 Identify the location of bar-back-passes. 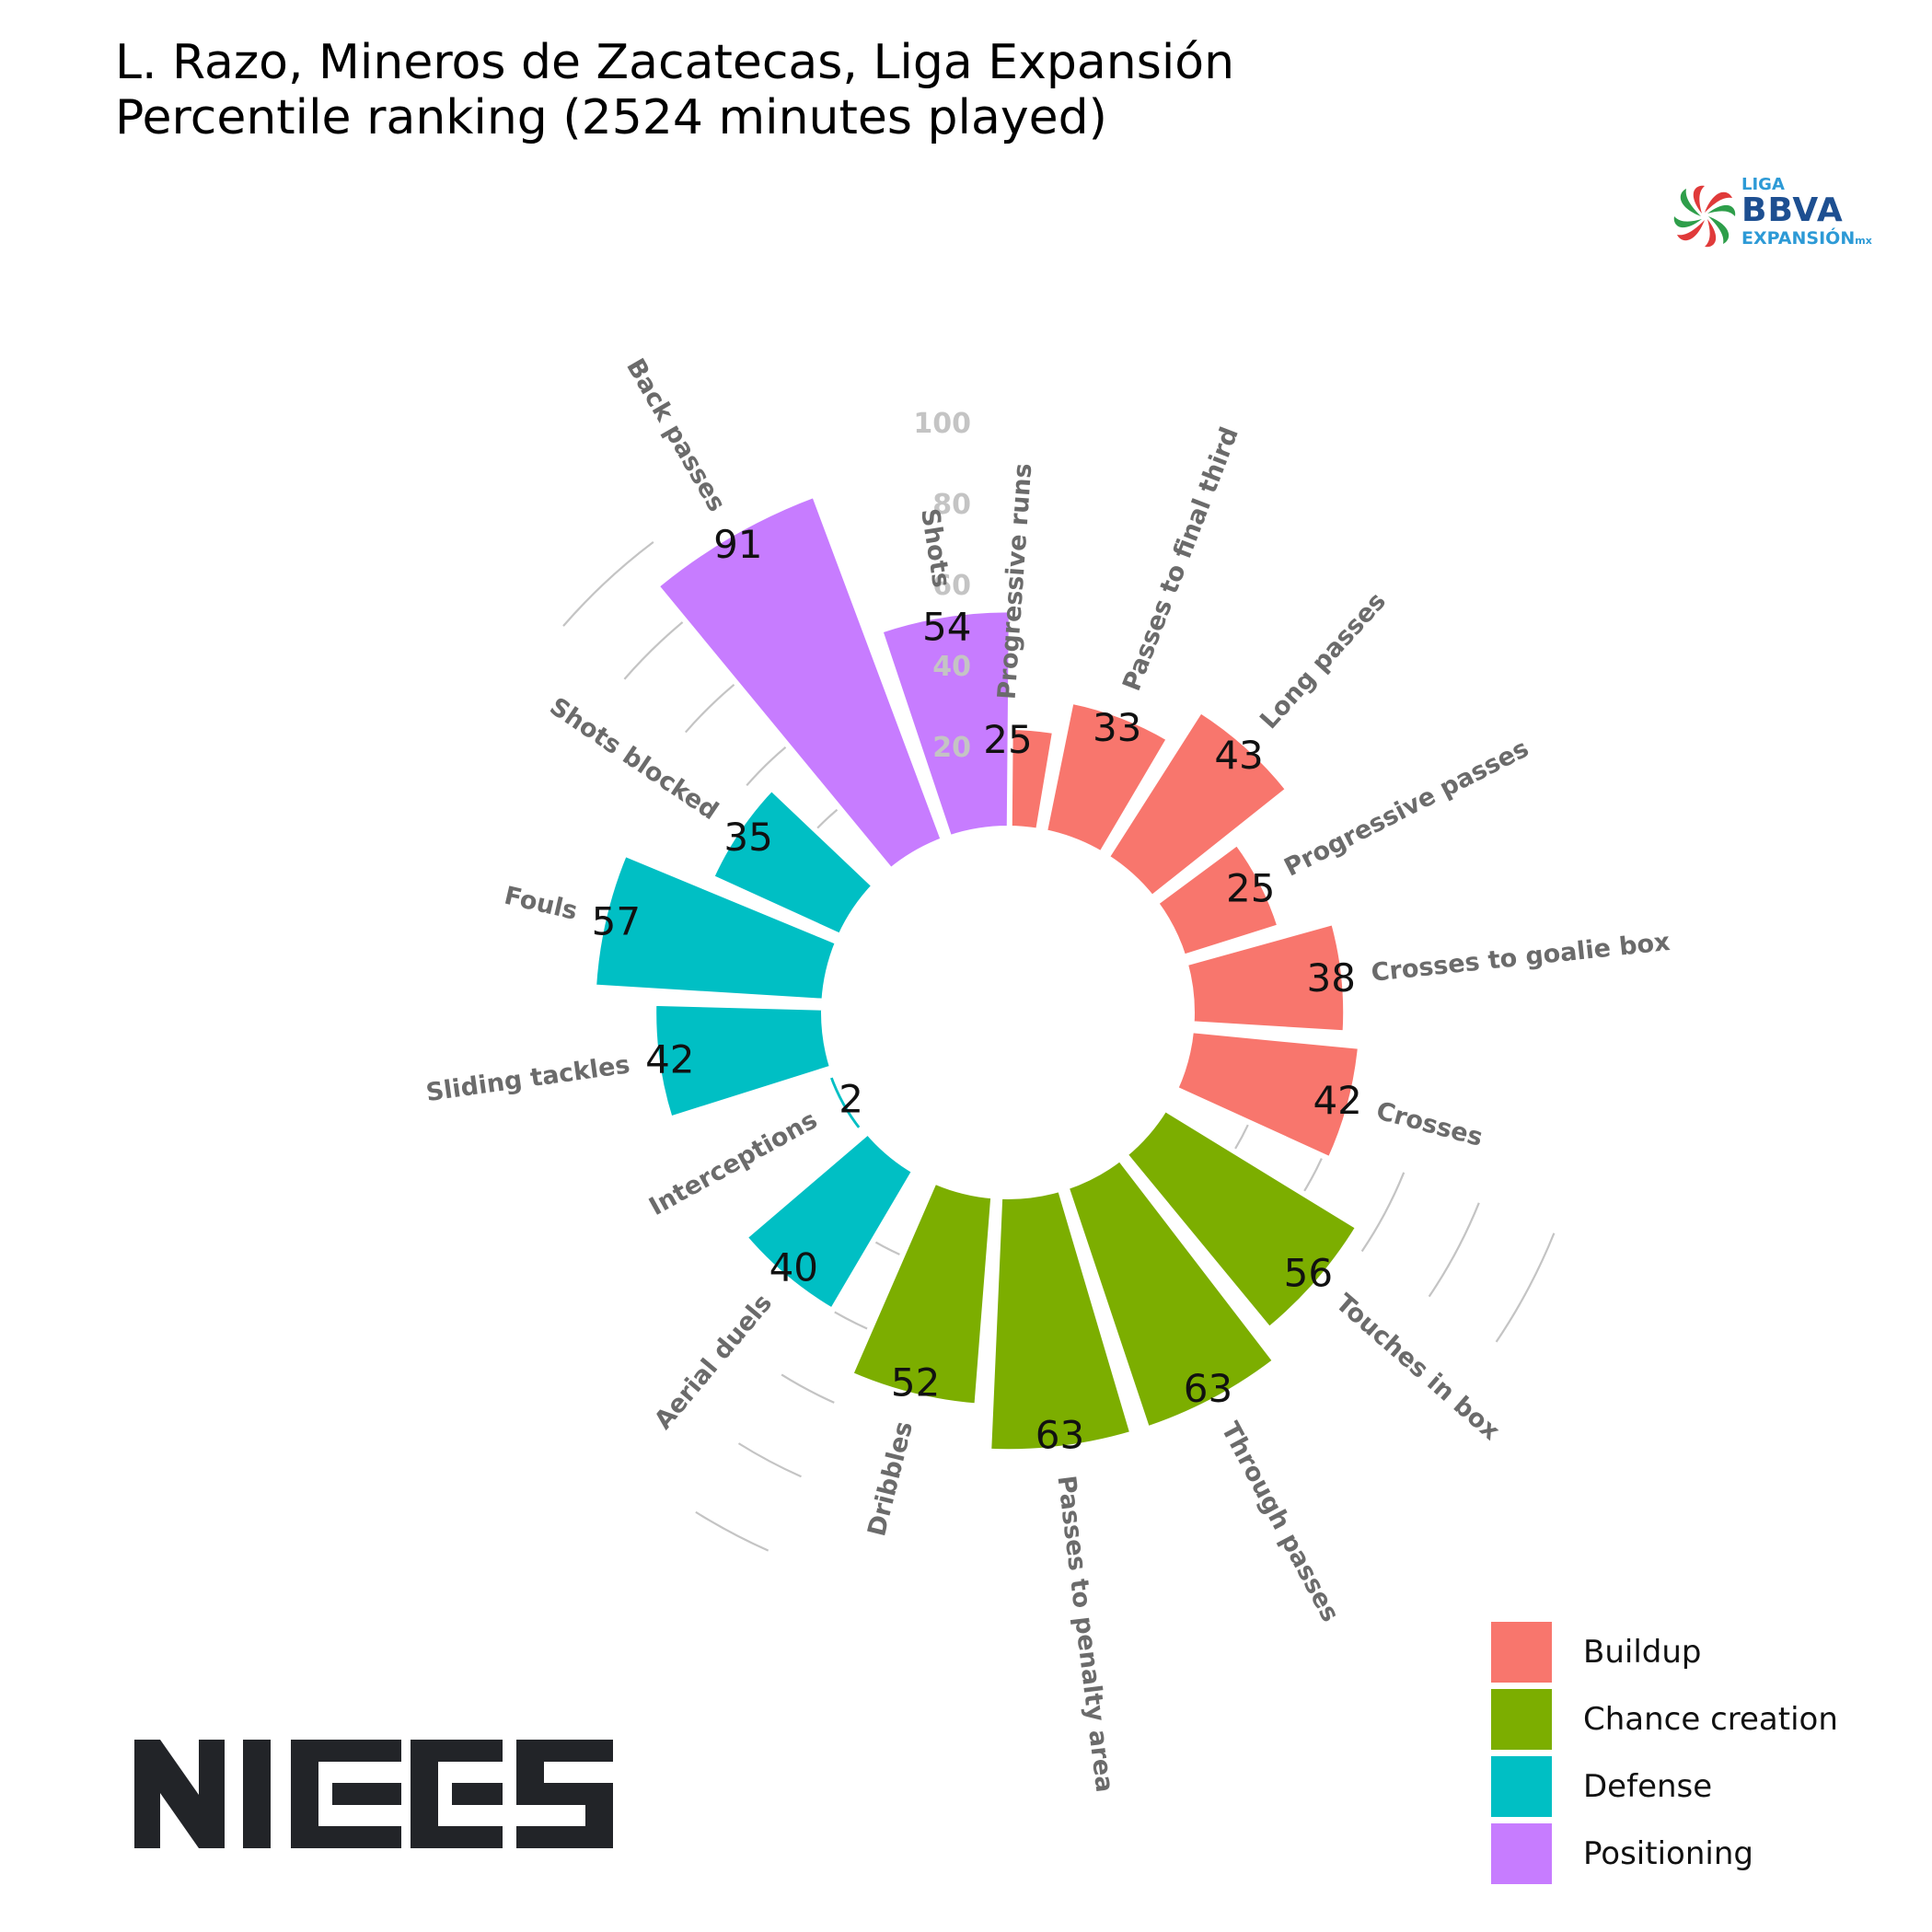
(800, 683).